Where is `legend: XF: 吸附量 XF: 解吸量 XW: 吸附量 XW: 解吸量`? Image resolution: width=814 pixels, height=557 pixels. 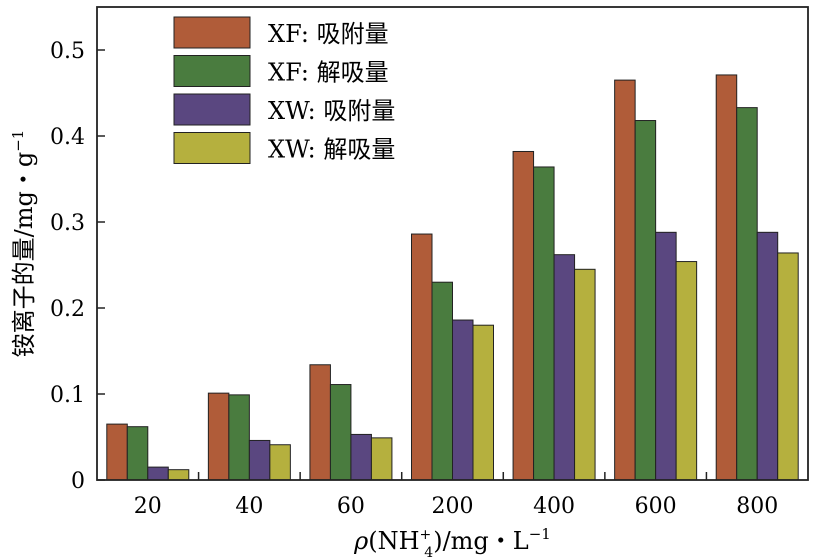 legend: XF: 吸附量 XF: 解吸量 XW: 吸附量 XW: 解吸量 is located at coordinates (284, 90).